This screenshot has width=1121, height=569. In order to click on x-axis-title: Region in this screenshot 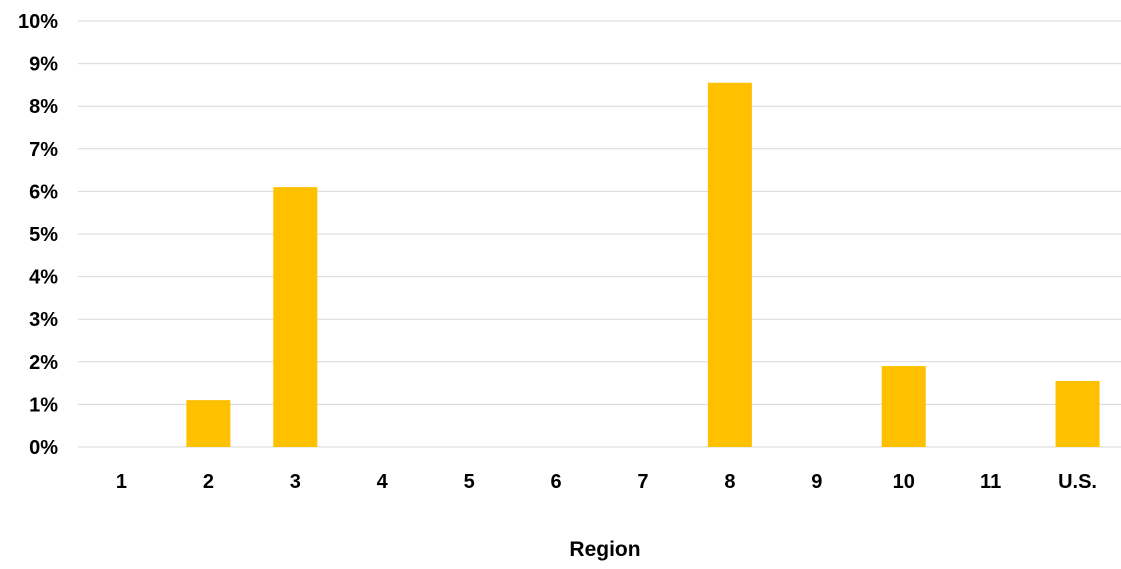, I will do `click(604, 549)`.